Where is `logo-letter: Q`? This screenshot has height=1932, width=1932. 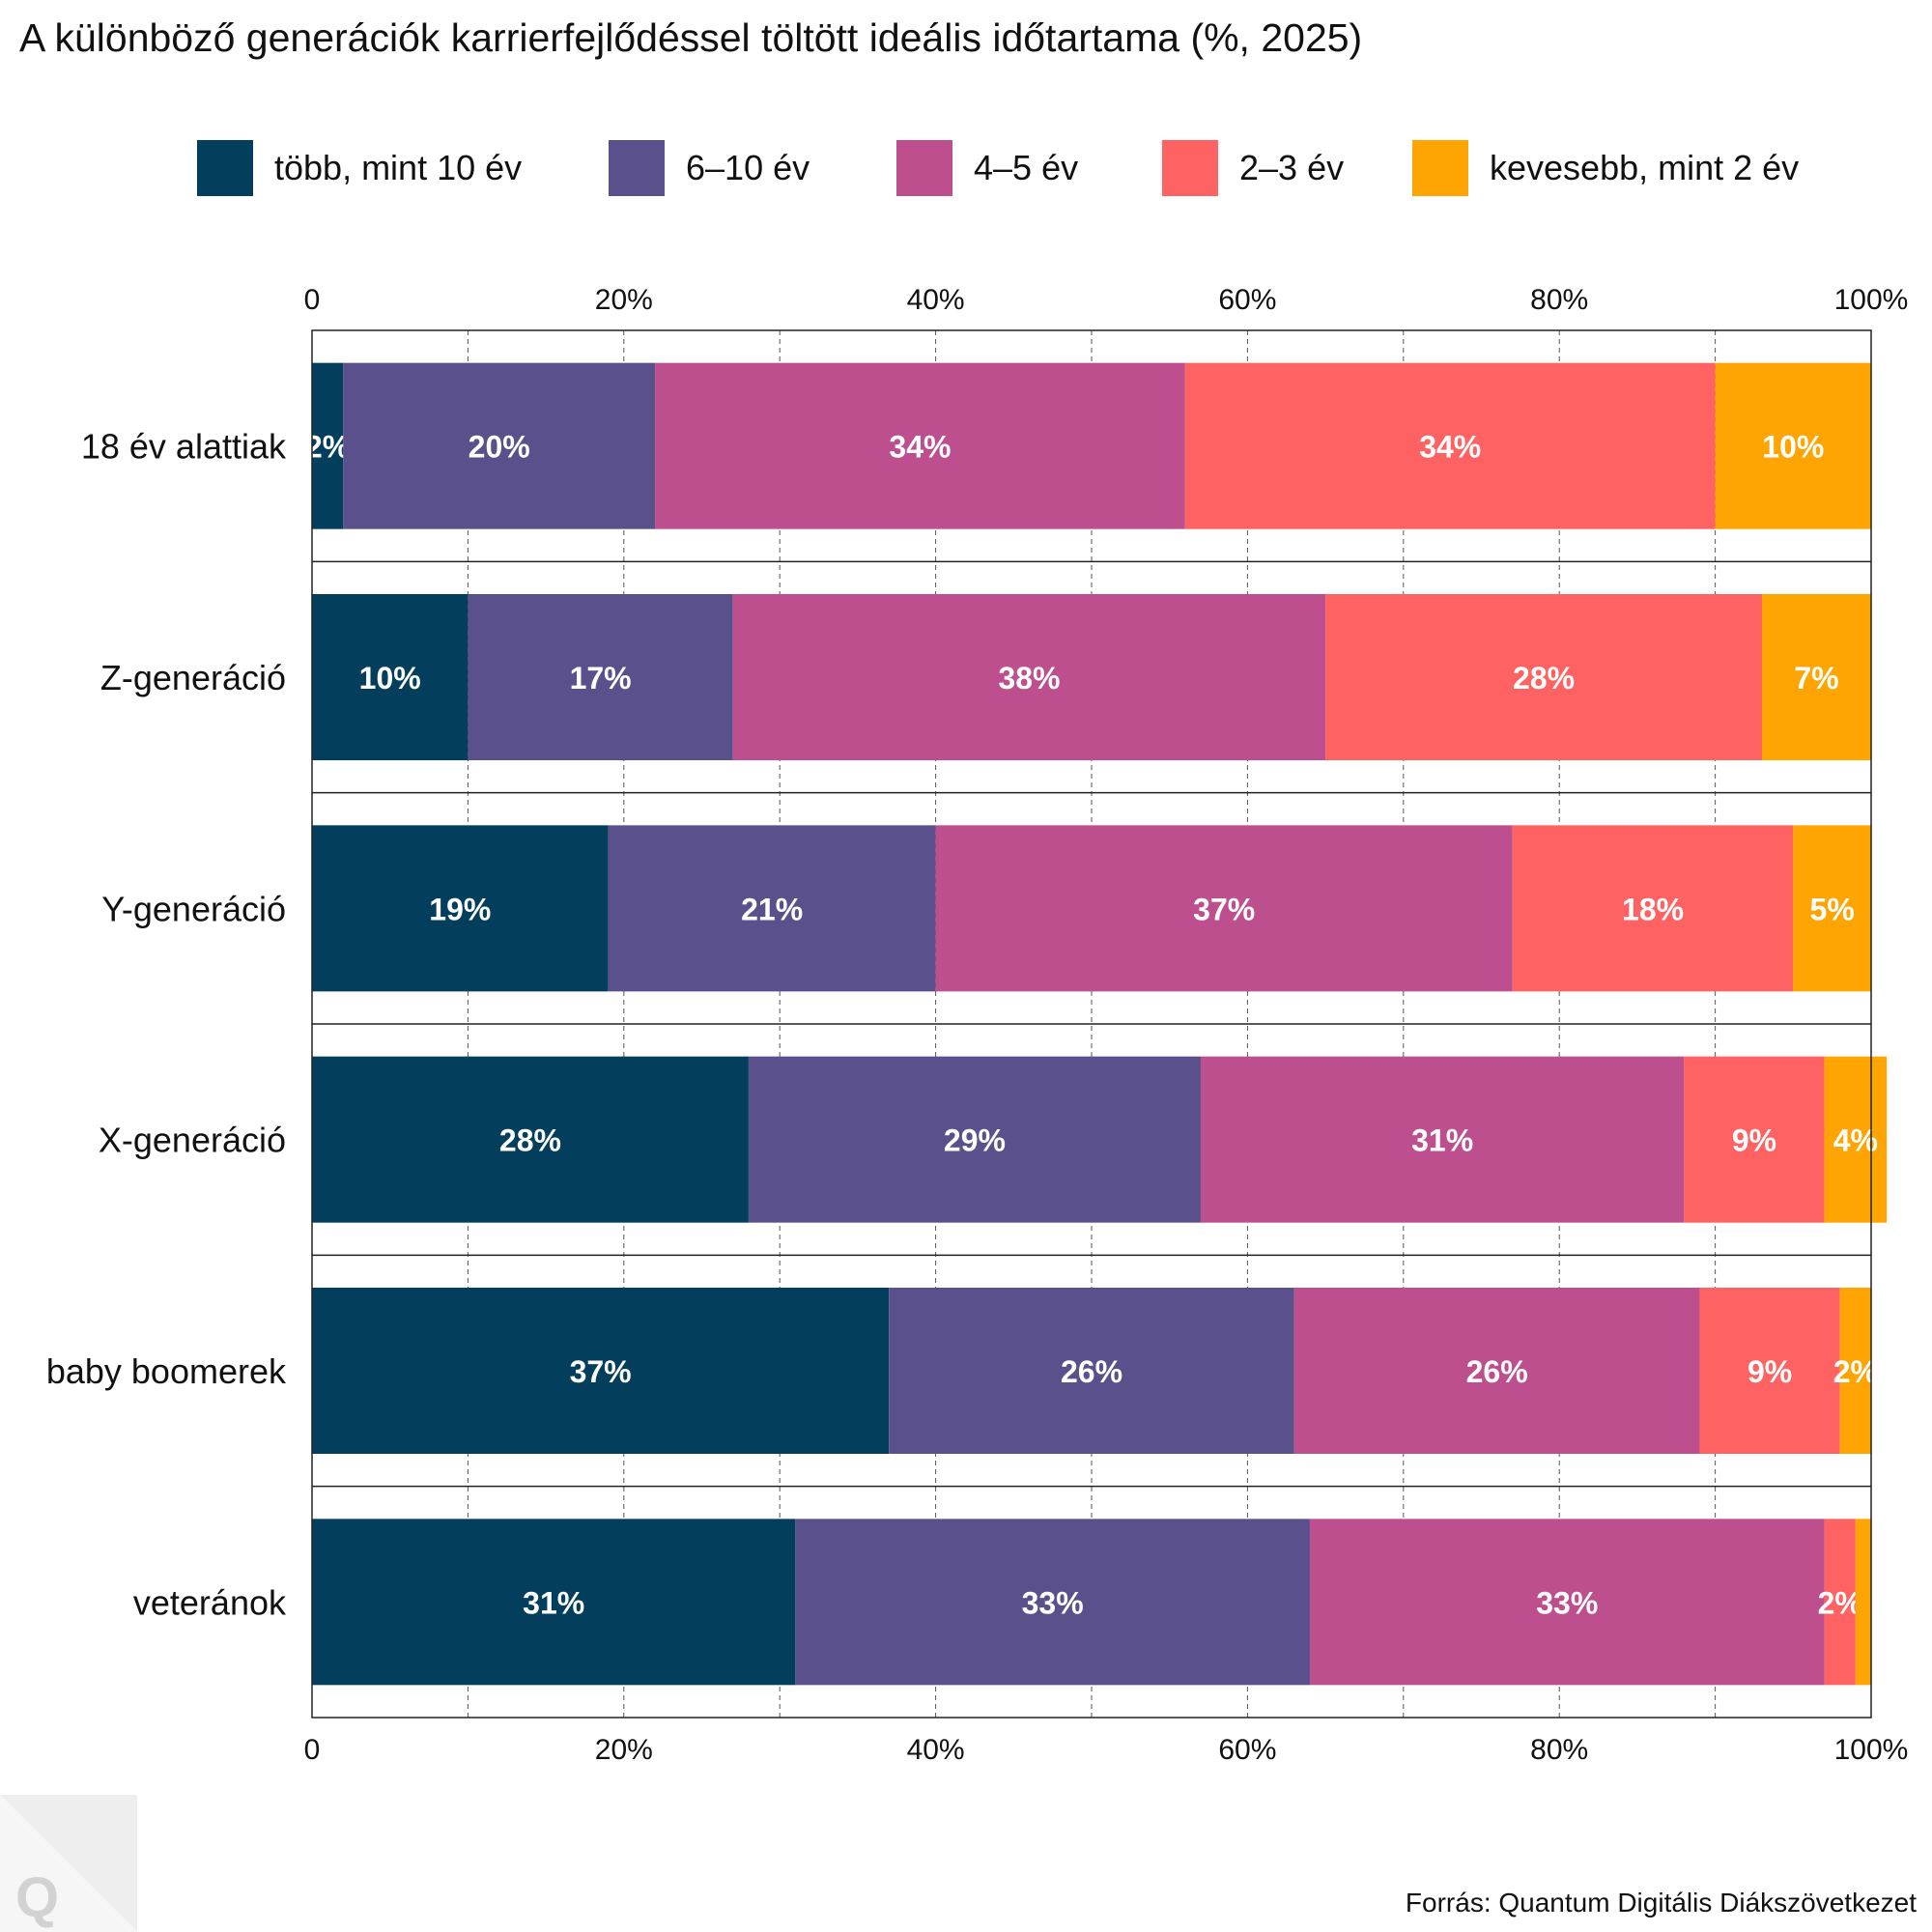
logo-letter: Q is located at coordinates (37, 1897).